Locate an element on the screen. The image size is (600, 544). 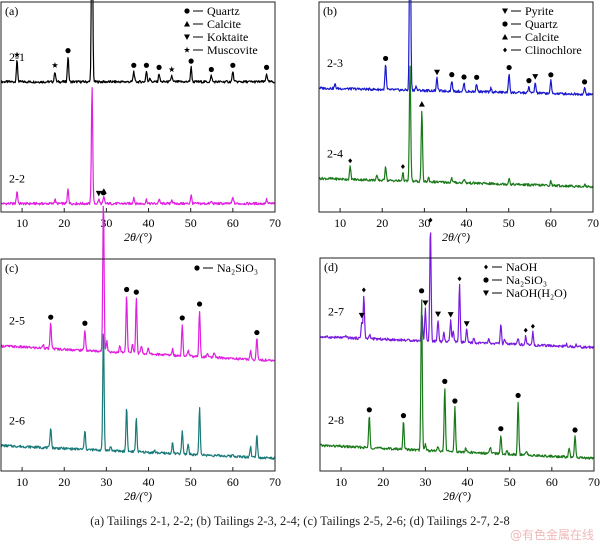
legend-label: Quartz is located at coordinates (223, 11).